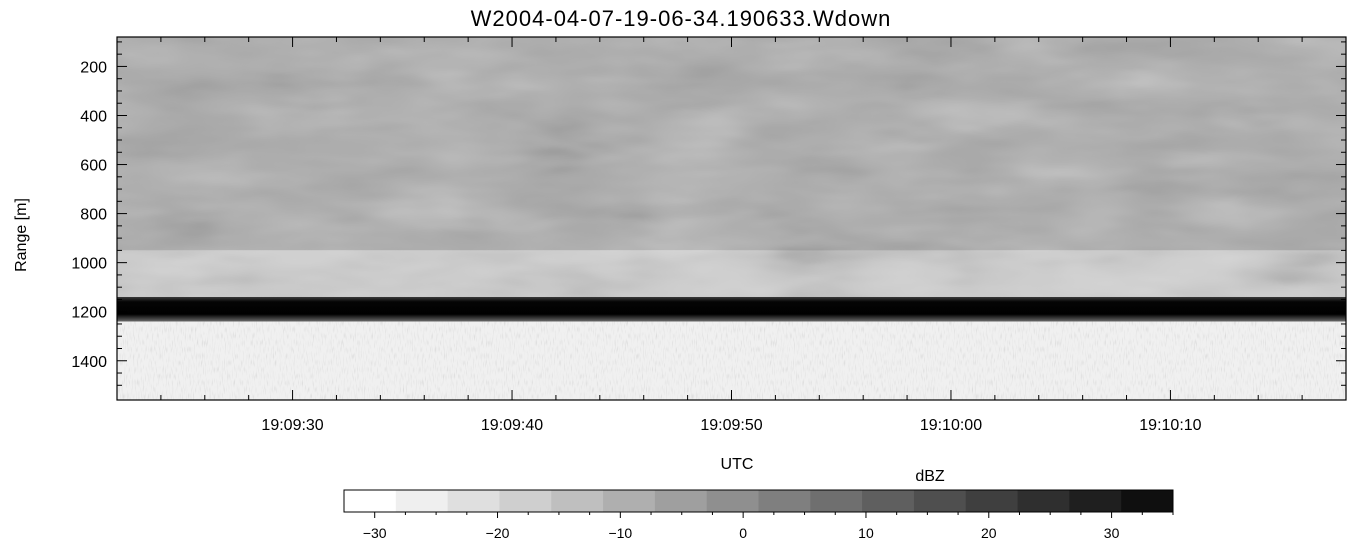 This screenshot has width=1362, height=546. What do you see at coordinates (731, 360) in the screenshot?
I see `noise-texture` at bounding box center [731, 360].